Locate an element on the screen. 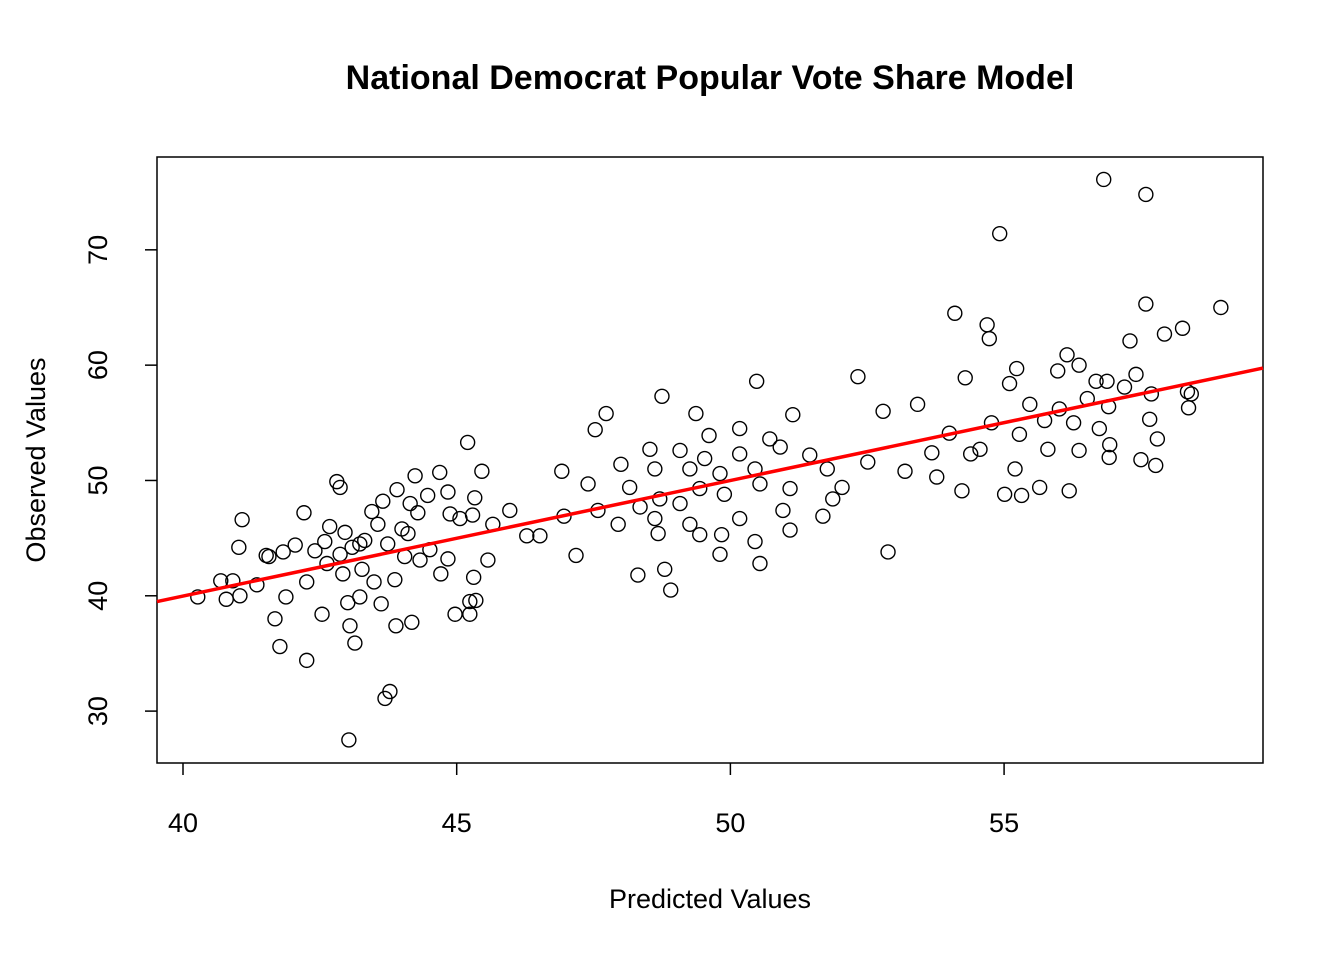  x-tick-label: 50 is located at coordinates (730, 823).